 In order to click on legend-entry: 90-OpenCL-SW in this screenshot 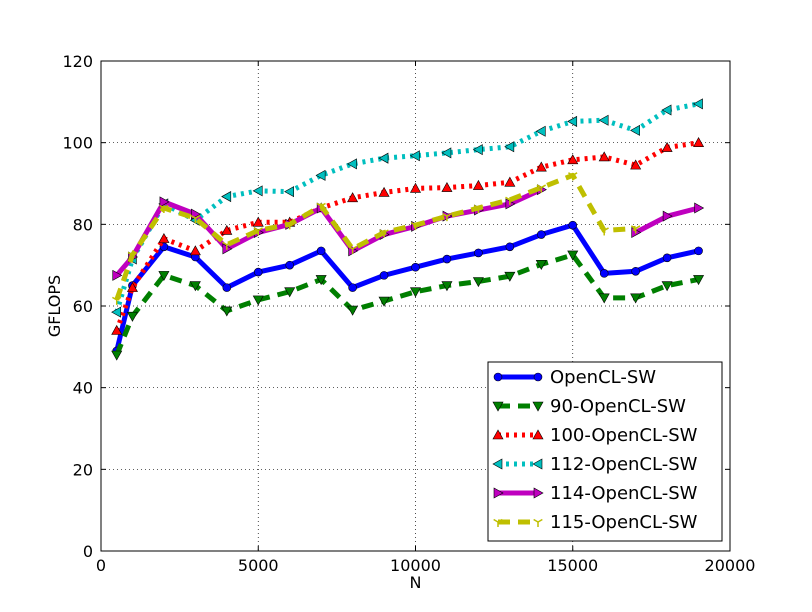, I will do `click(589, 406)`.